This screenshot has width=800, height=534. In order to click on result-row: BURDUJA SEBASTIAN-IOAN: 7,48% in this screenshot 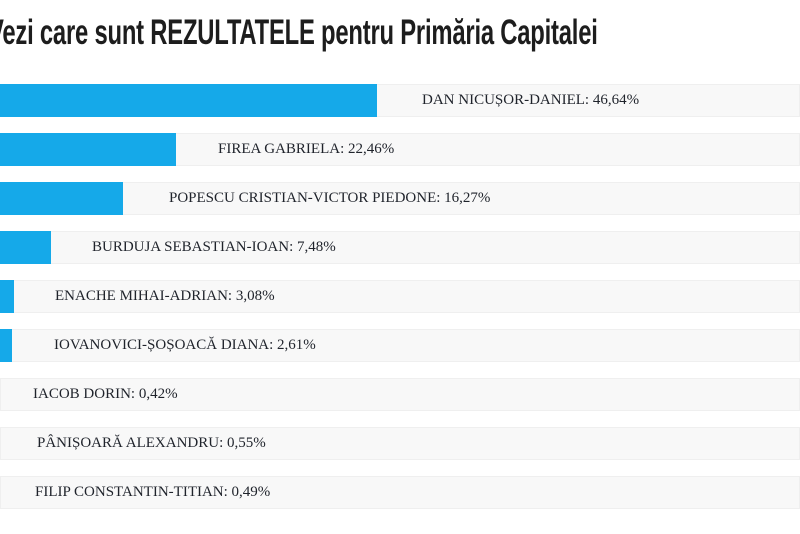, I will do `click(400, 247)`.